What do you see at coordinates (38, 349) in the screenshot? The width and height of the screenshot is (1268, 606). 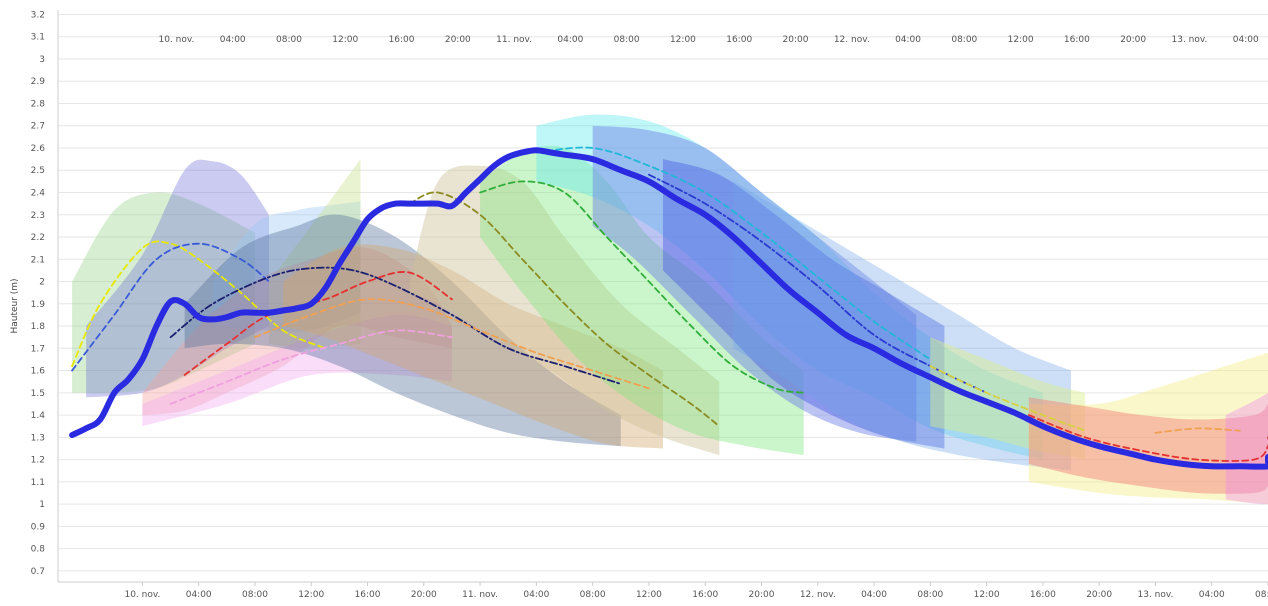 I see `y-tick-label: 1.7` at bounding box center [38, 349].